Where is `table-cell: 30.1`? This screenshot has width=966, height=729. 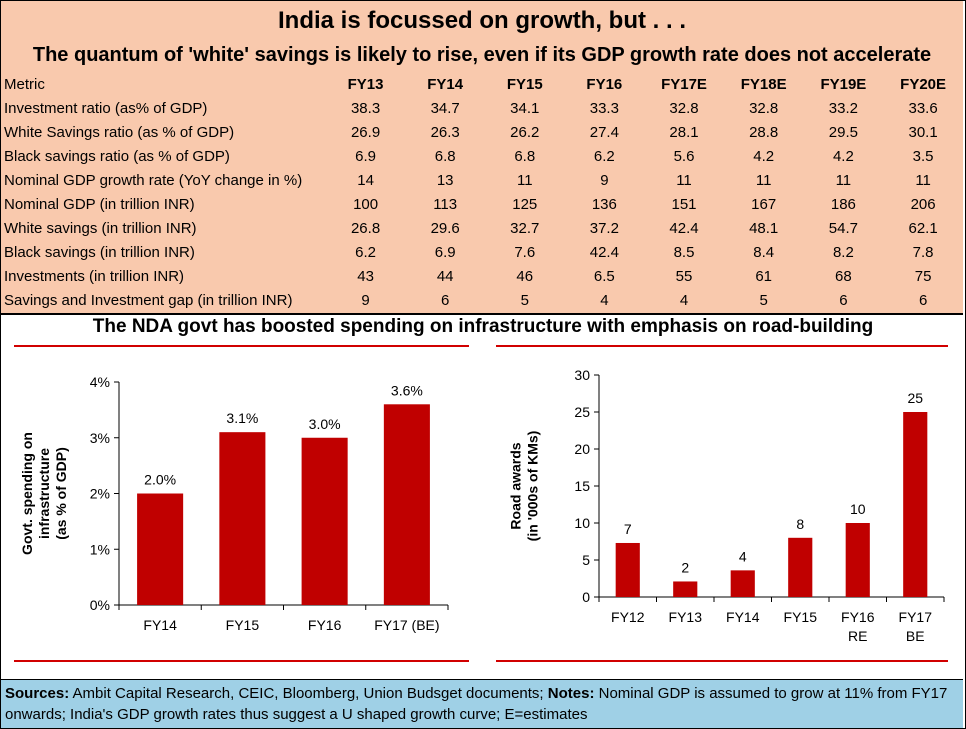 table-cell: 30.1 is located at coordinates (923, 132).